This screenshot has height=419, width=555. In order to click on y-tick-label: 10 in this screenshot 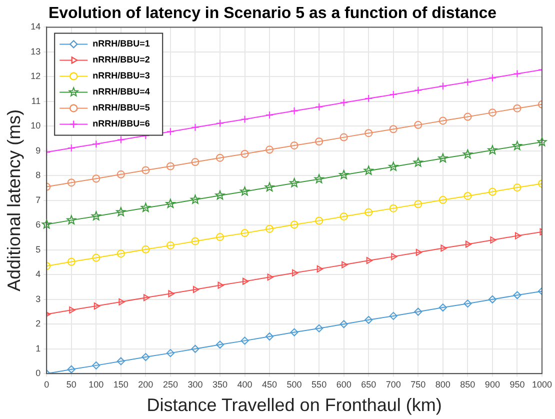, I will do `click(35, 125)`.